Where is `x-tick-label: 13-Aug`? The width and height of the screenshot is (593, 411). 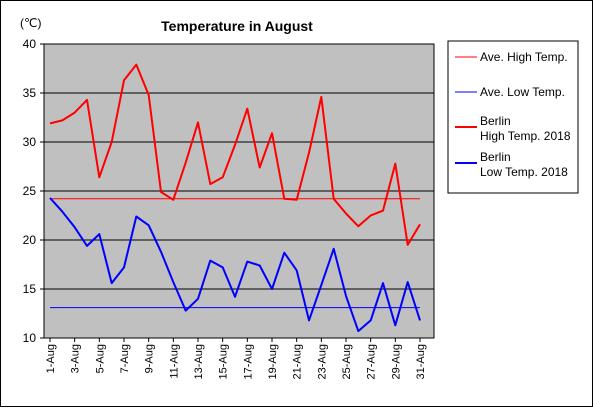 x-tick-label: 13-Aug is located at coordinates (199, 361).